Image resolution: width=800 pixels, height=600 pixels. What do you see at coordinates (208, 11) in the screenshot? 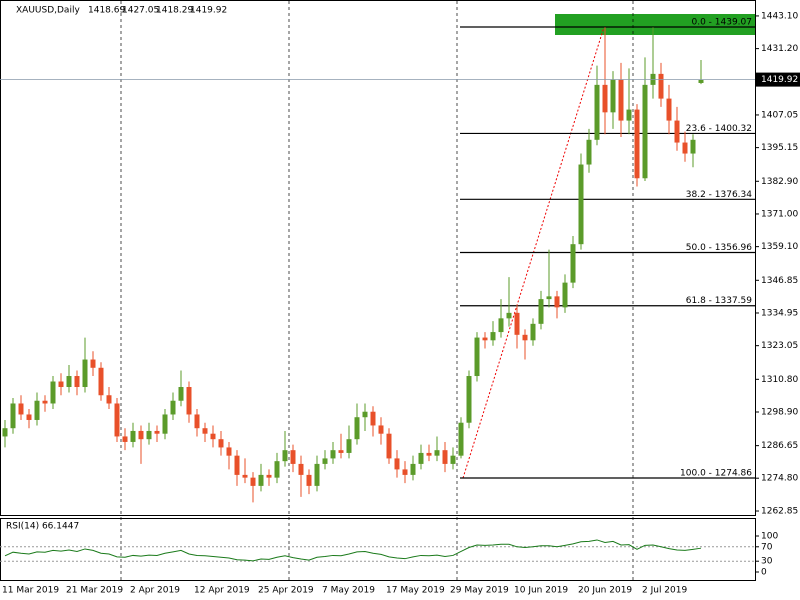
I see `last-close: 1419.92` at bounding box center [208, 11].